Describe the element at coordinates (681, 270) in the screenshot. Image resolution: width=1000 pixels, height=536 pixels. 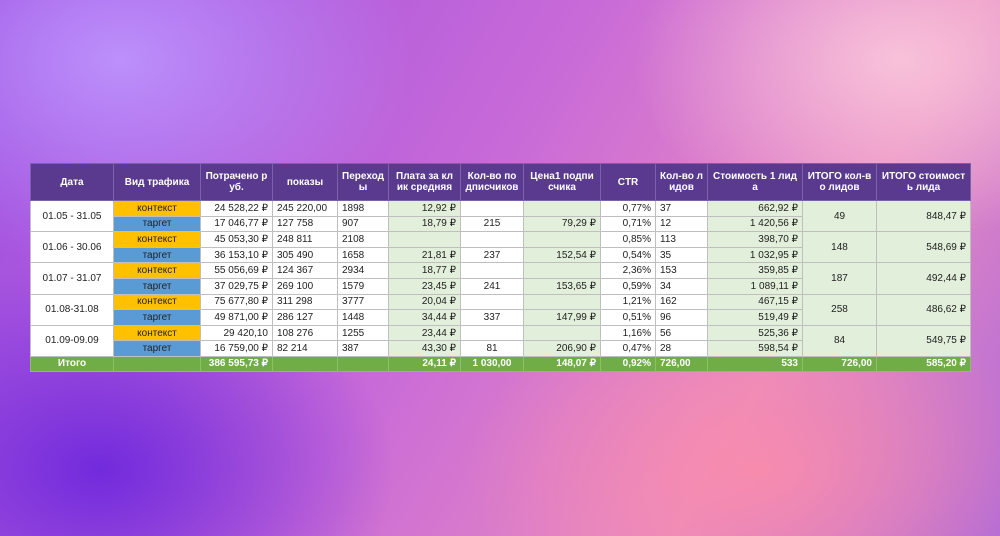
I see `leads-cell: 153` at that location.